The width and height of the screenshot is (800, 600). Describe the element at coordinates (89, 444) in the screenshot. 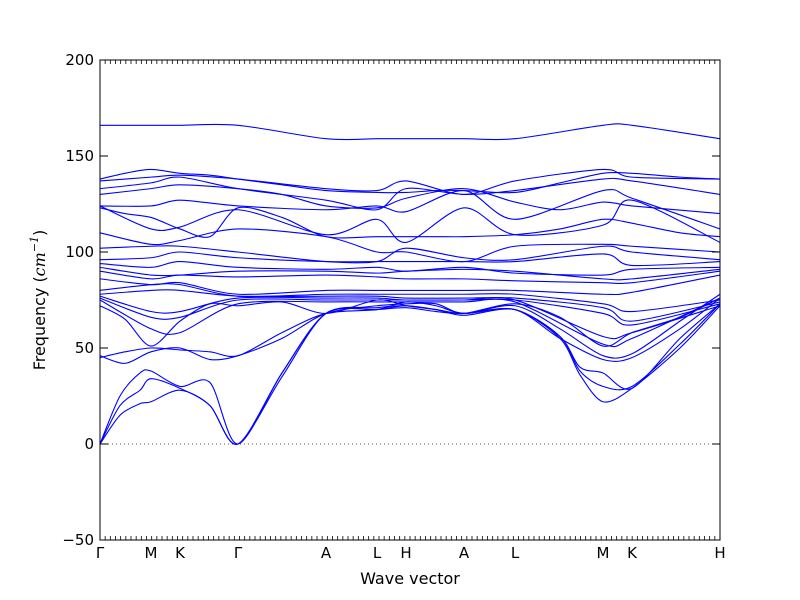

I see `y-tick-label: 0` at that location.